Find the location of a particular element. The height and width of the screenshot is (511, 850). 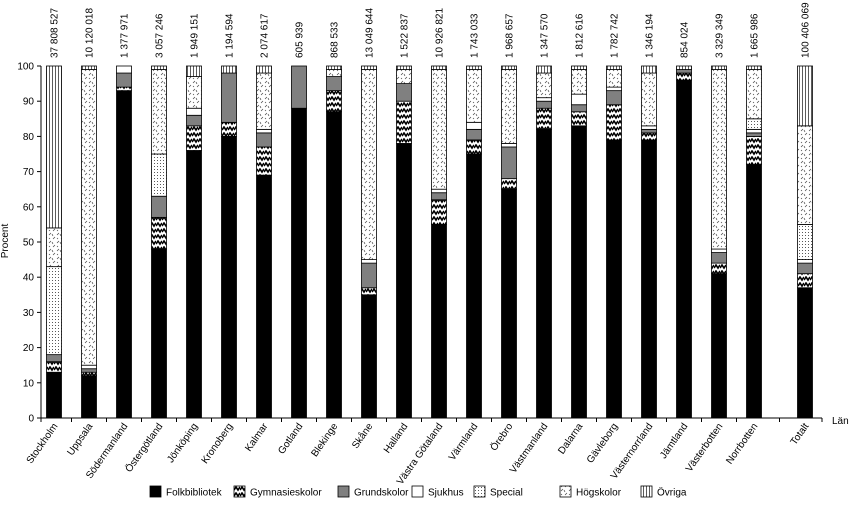

x-tick-label: Skåne is located at coordinates (362, 435).